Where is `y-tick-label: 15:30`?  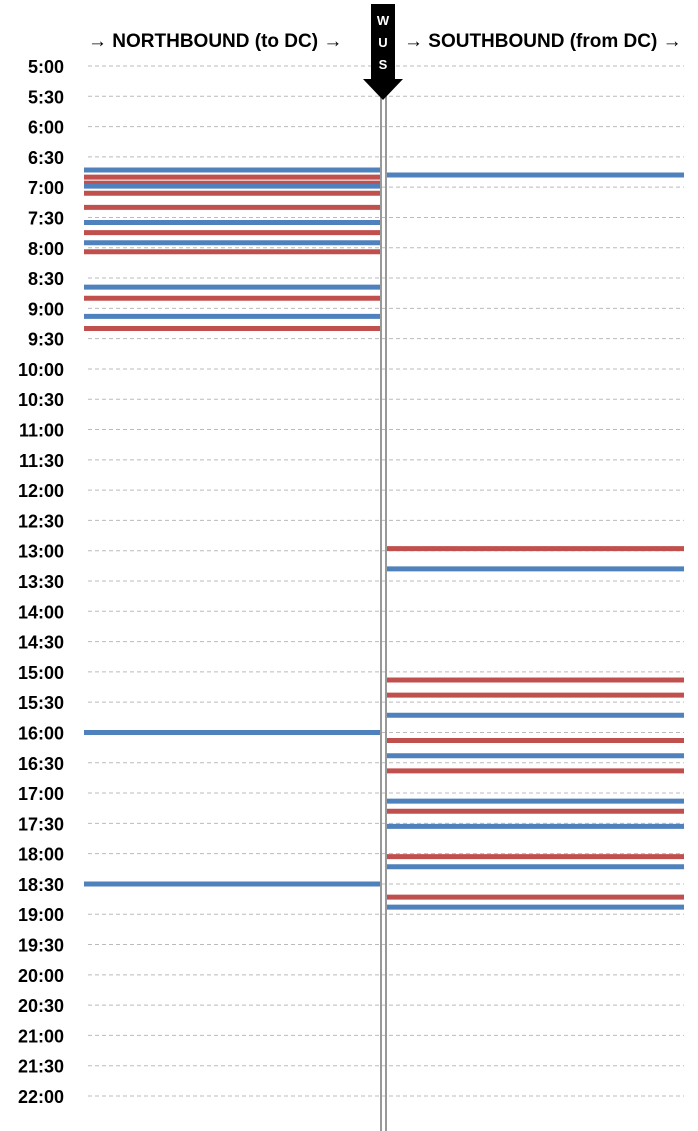 y-tick-label: 15:30 is located at coordinates (41, 703).